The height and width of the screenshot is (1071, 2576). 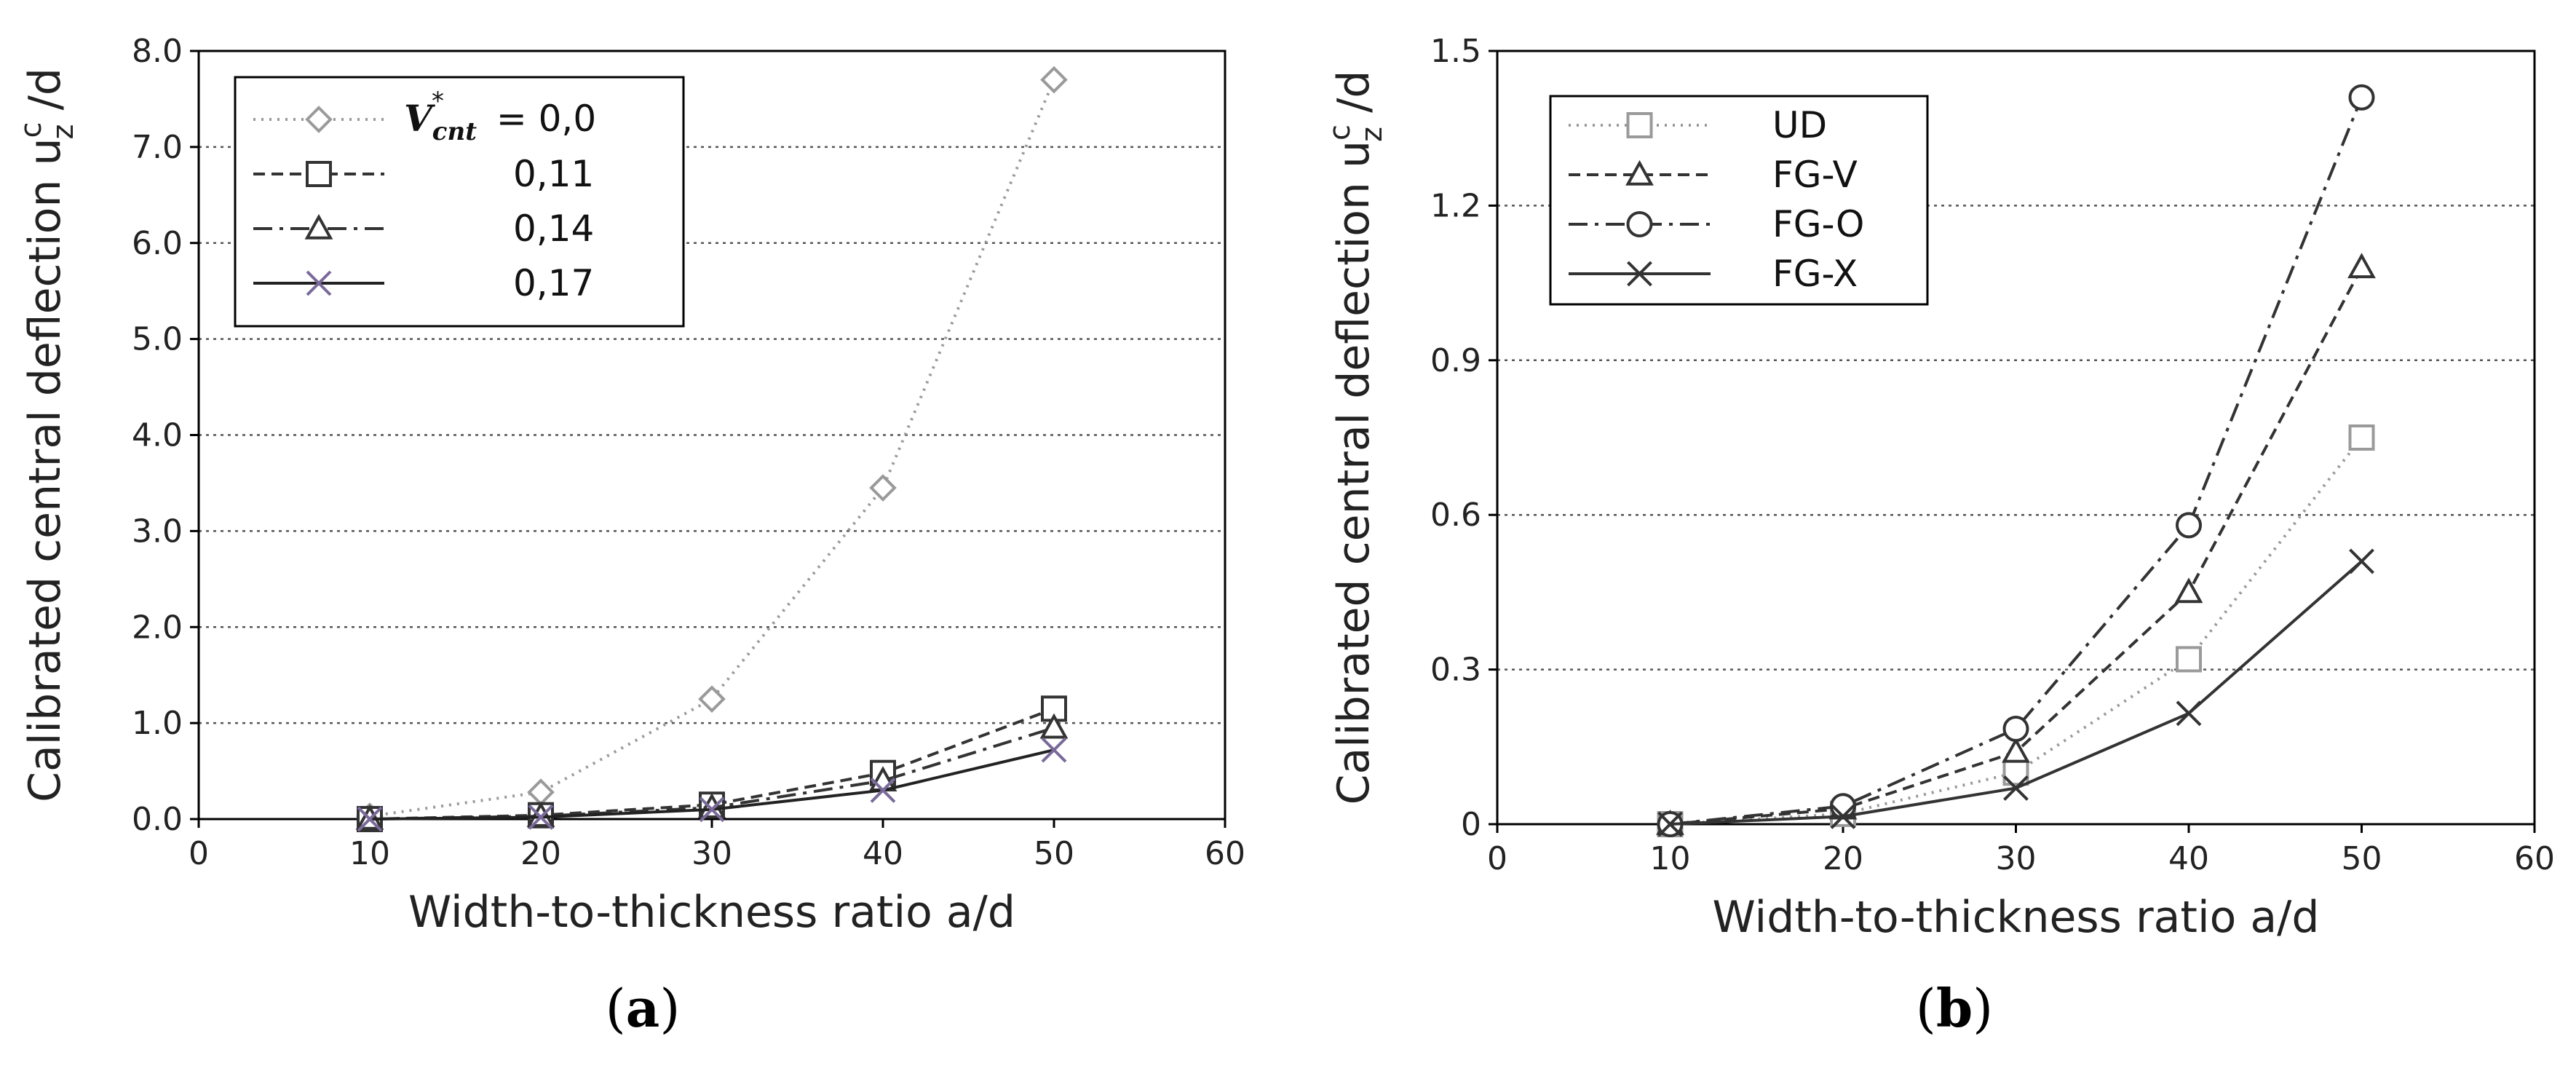 I want to click on panel-b-yaxis-title-tail: /d, so click(x=1353, y=99).